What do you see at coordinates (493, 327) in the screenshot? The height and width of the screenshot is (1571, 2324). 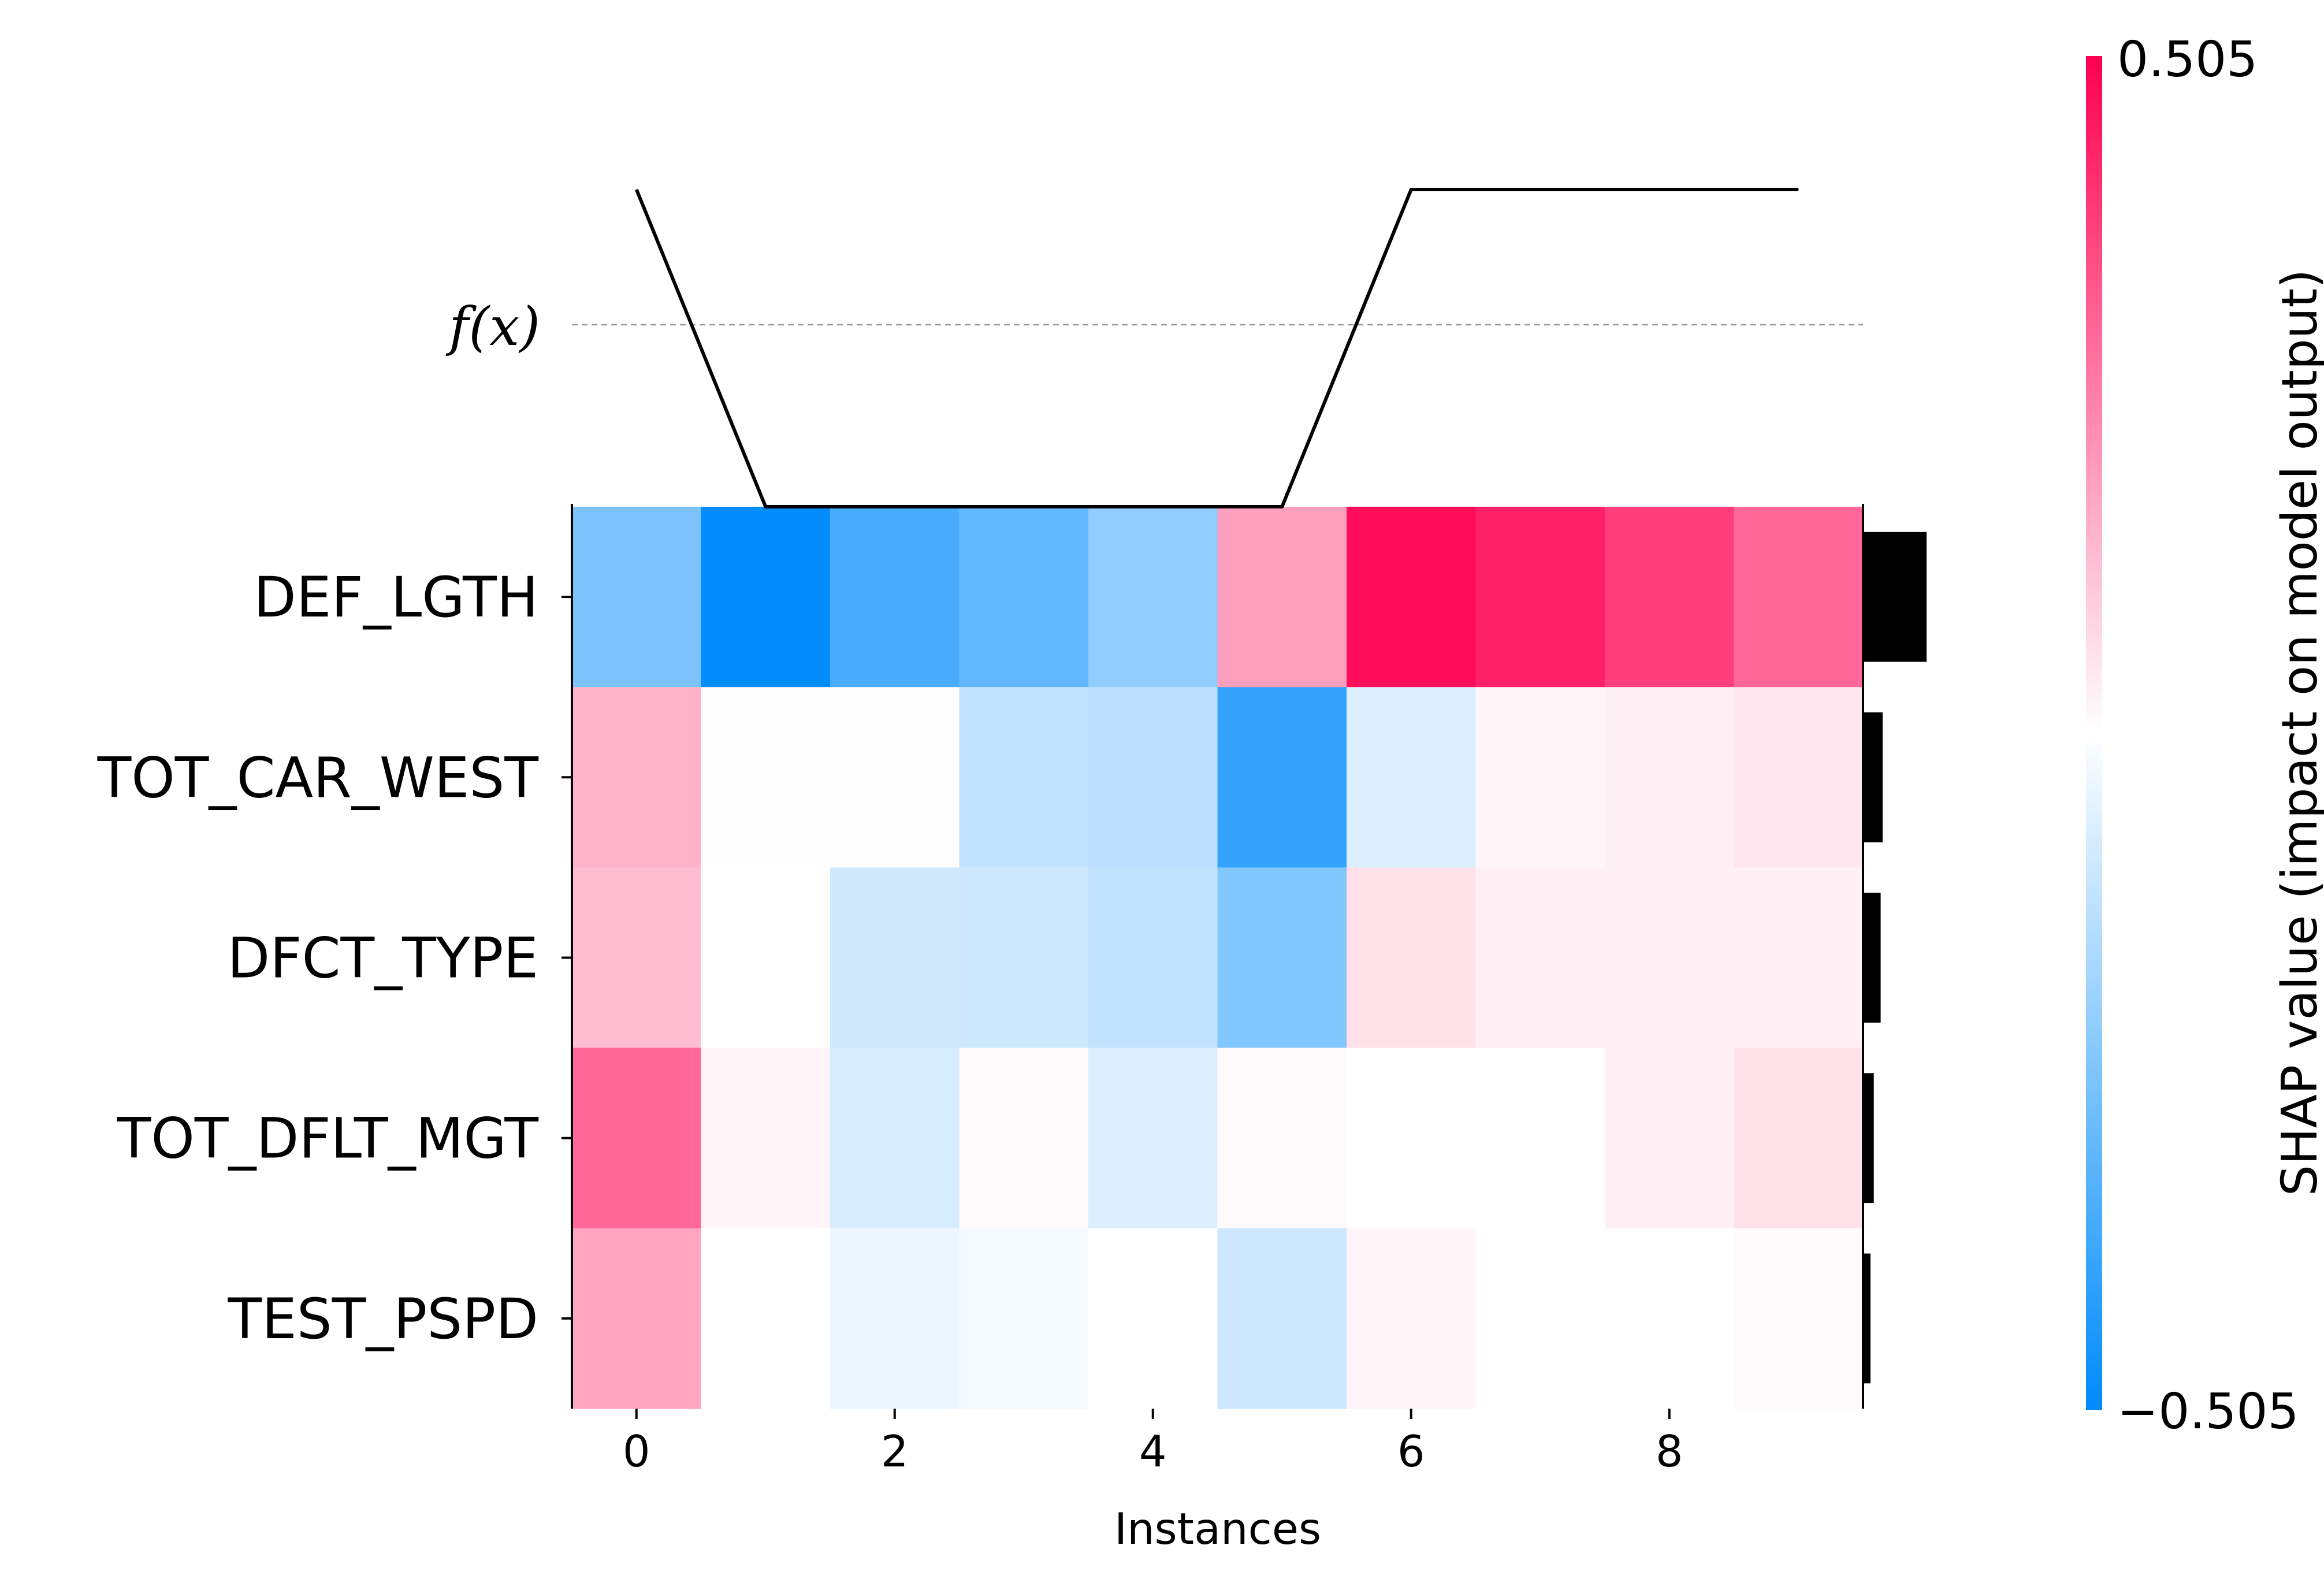 I see `fx-label: f(x)` at bounding box center [493, 327].